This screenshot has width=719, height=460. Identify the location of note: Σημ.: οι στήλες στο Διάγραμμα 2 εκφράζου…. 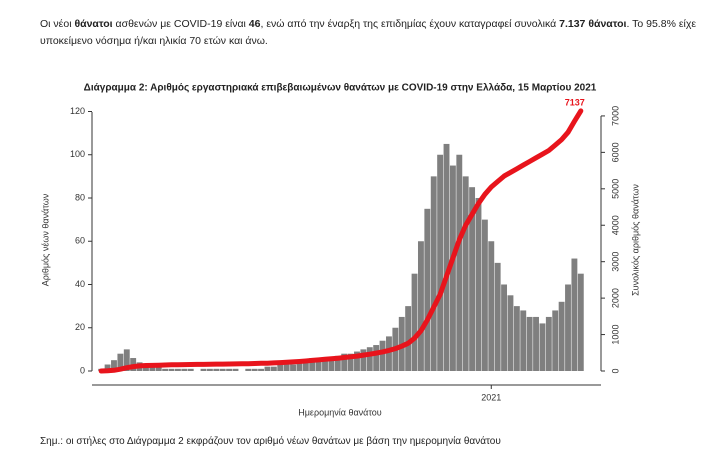
(270, 441).